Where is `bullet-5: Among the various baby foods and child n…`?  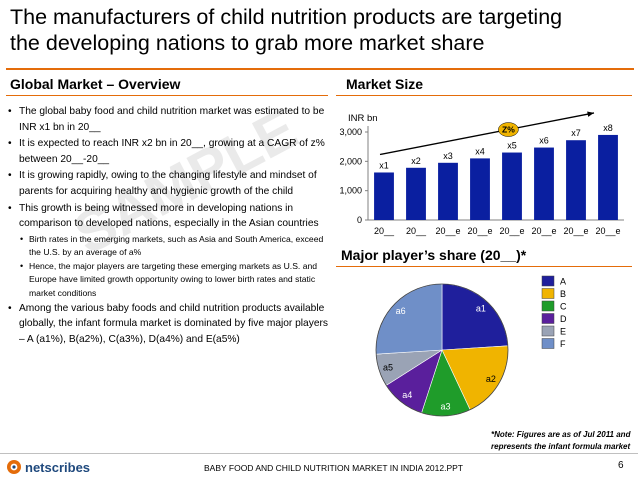
bullet-5: Among the various baby foods and child n… is located at coordinates (169, 324).